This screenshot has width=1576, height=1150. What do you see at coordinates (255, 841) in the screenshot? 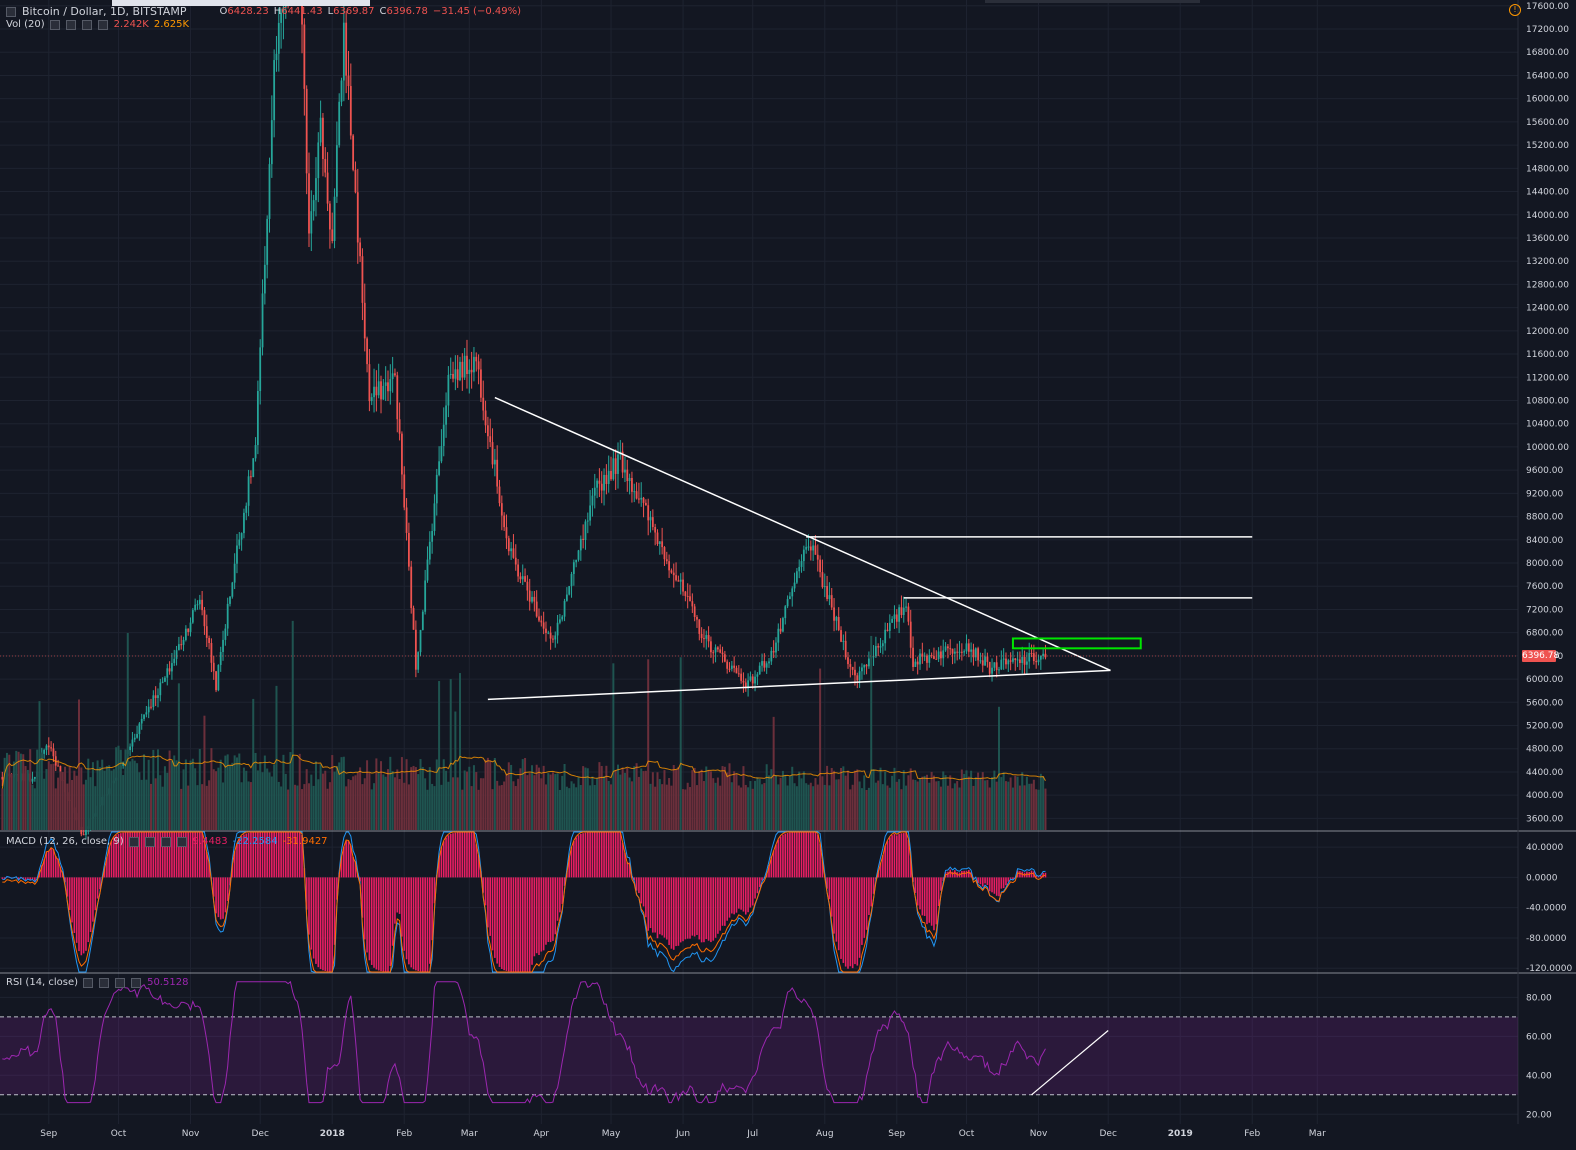
I see `macd-line-value: -22.2584` at bounding box center [255, 841].